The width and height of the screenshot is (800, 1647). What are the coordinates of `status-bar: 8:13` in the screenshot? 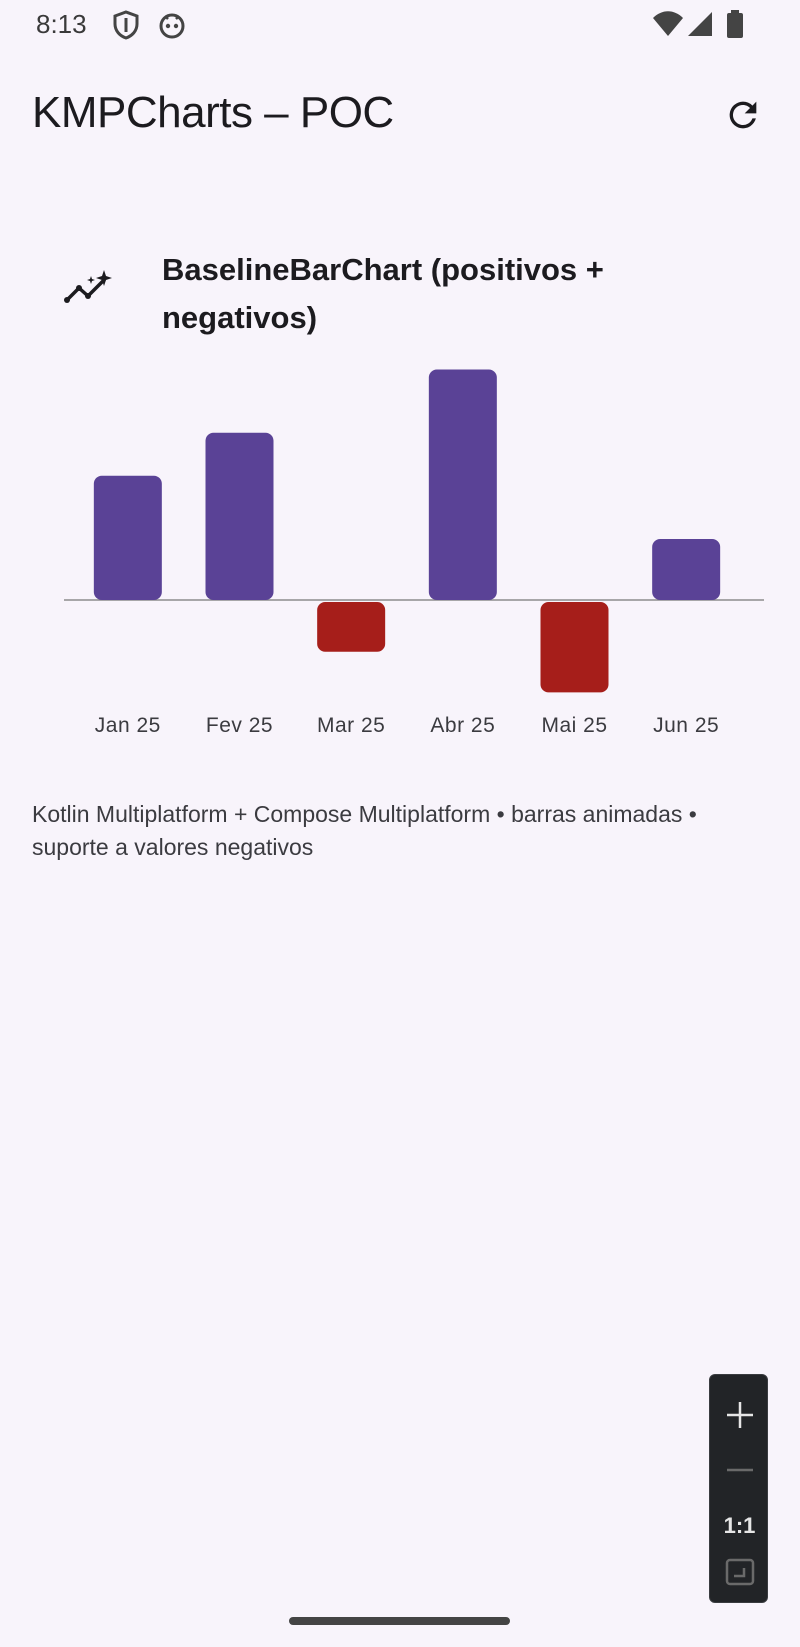 It's located at (400, 25).